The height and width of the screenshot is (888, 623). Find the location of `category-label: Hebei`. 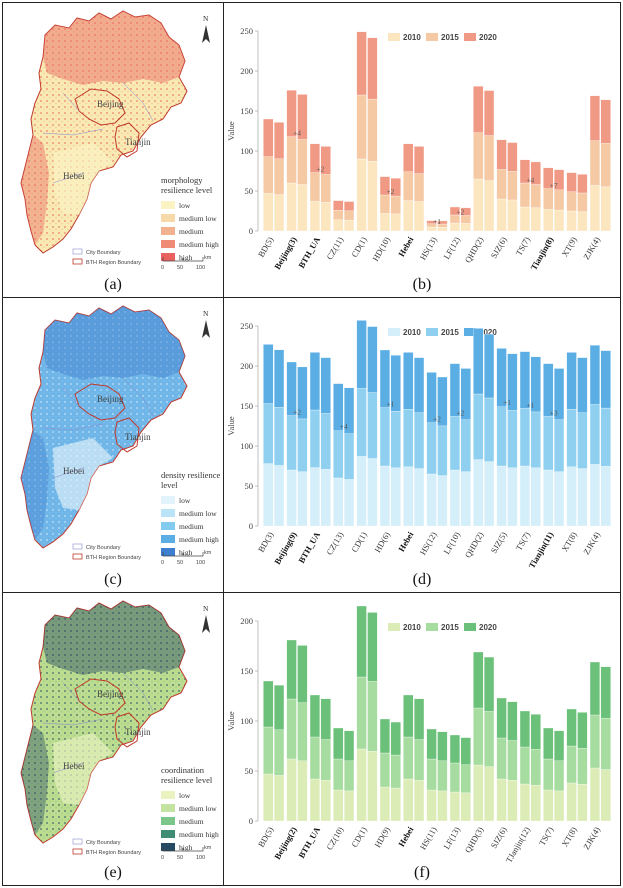

category-label: Hebei is located at coordinates (406, 246).